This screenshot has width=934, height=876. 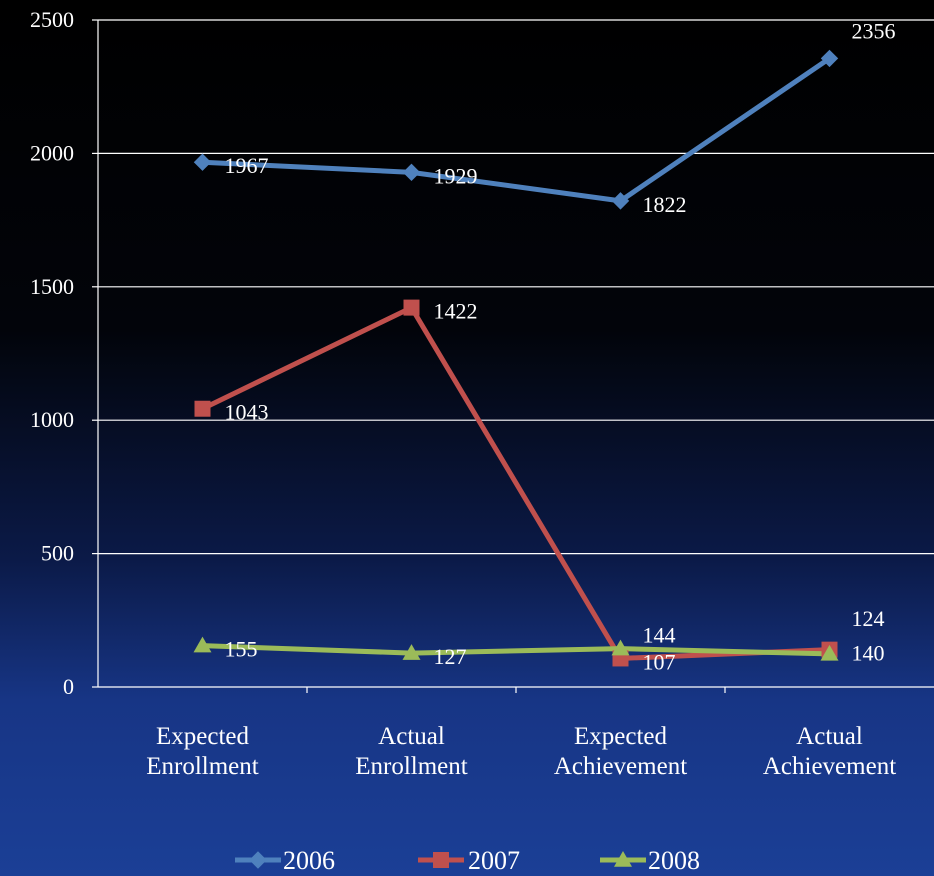 I want to click on x-tick-label: Actual Enrollment, so click(x=411, y=751).